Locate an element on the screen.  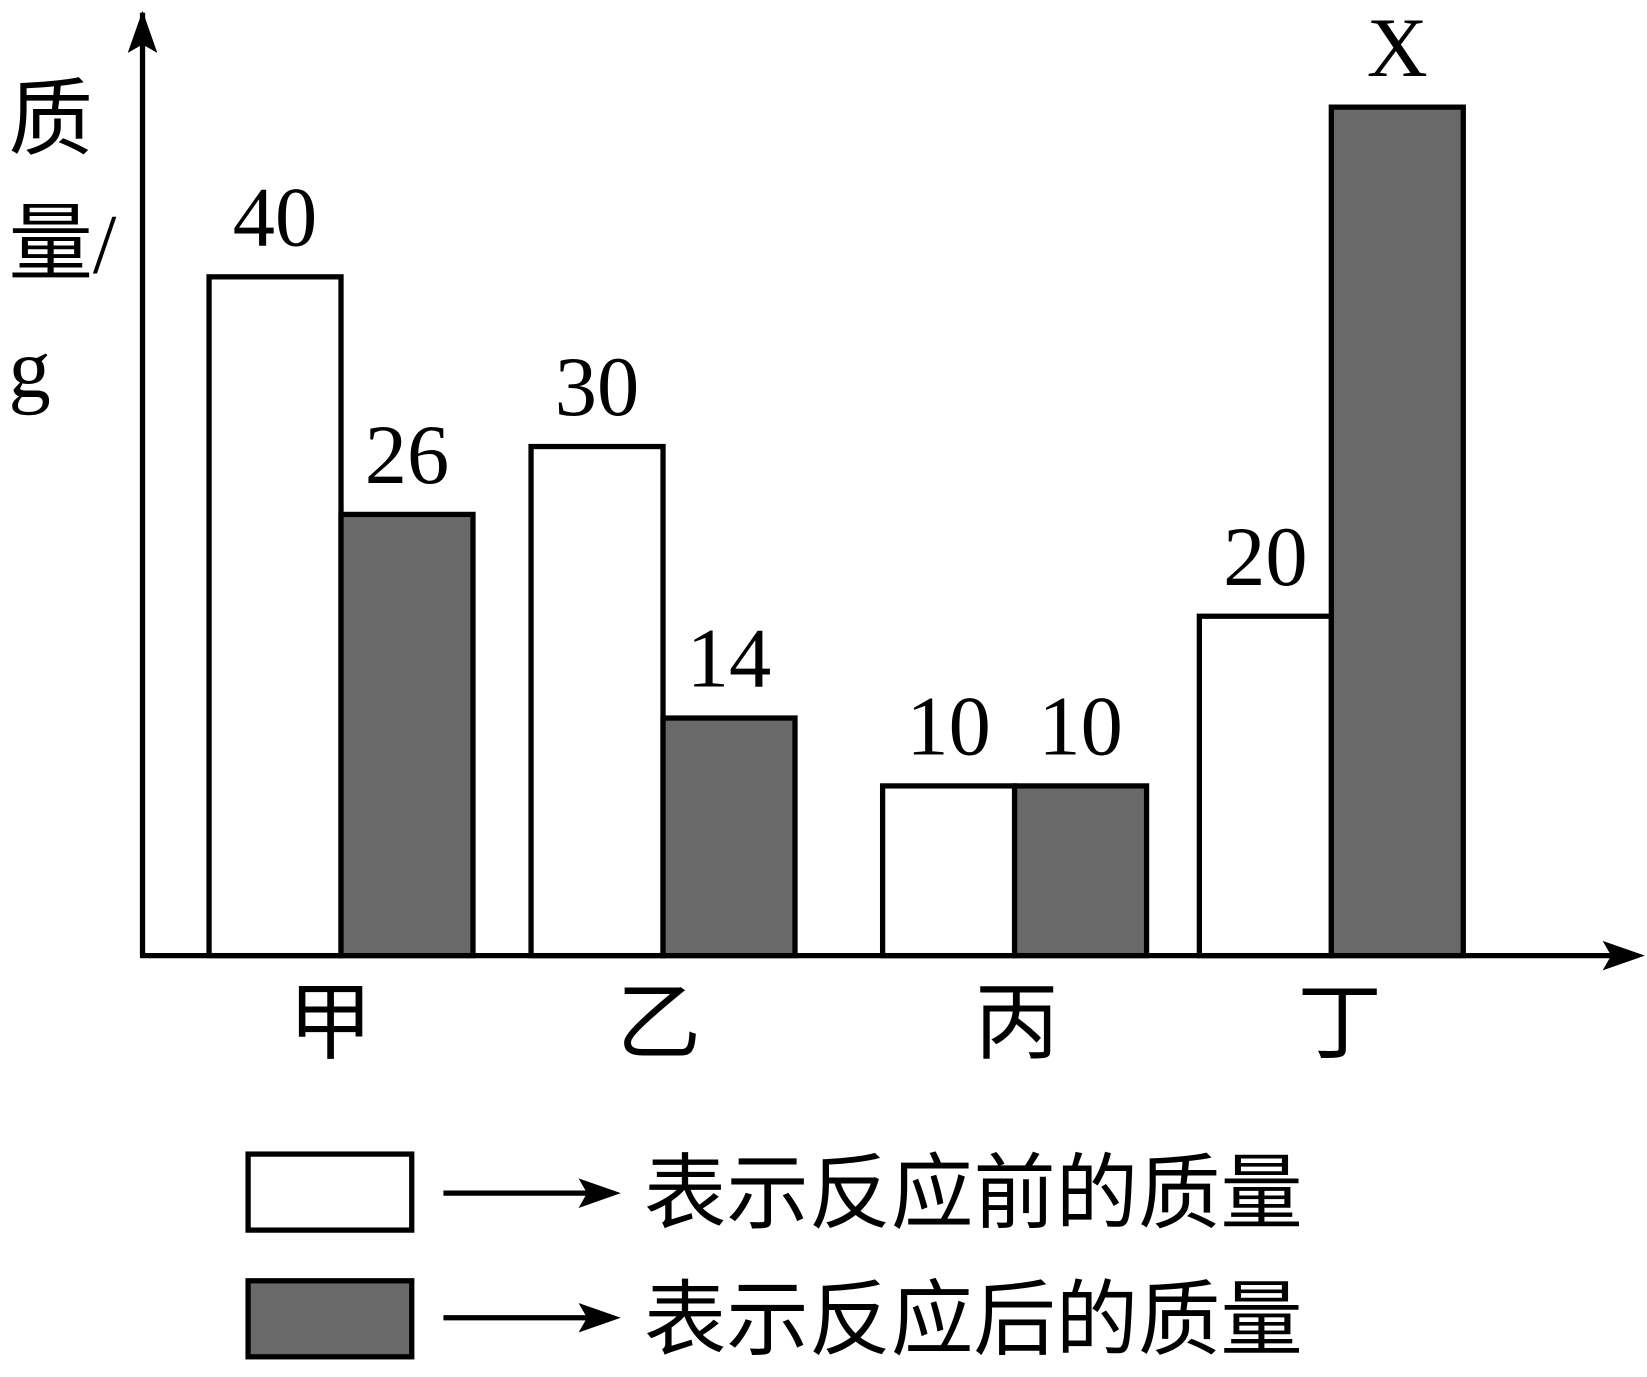
y-label-box: 质量/g is located at coordinates (62, 245).